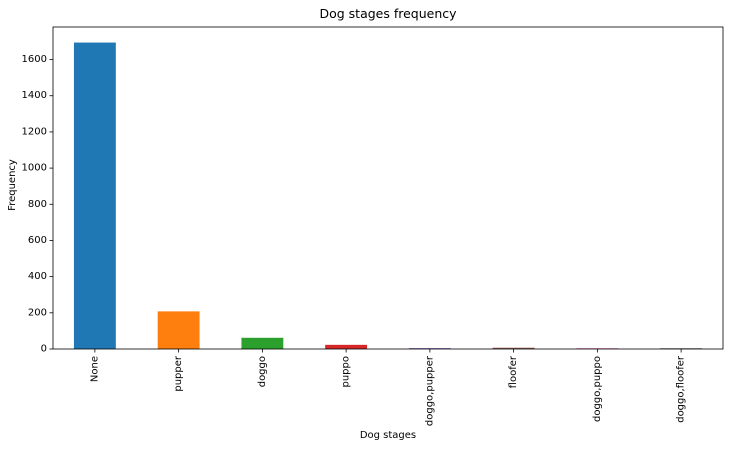 This screenshot has width=733, height=451. I want to click on x-tick-label: doggo,floofer, so click(681, 389).